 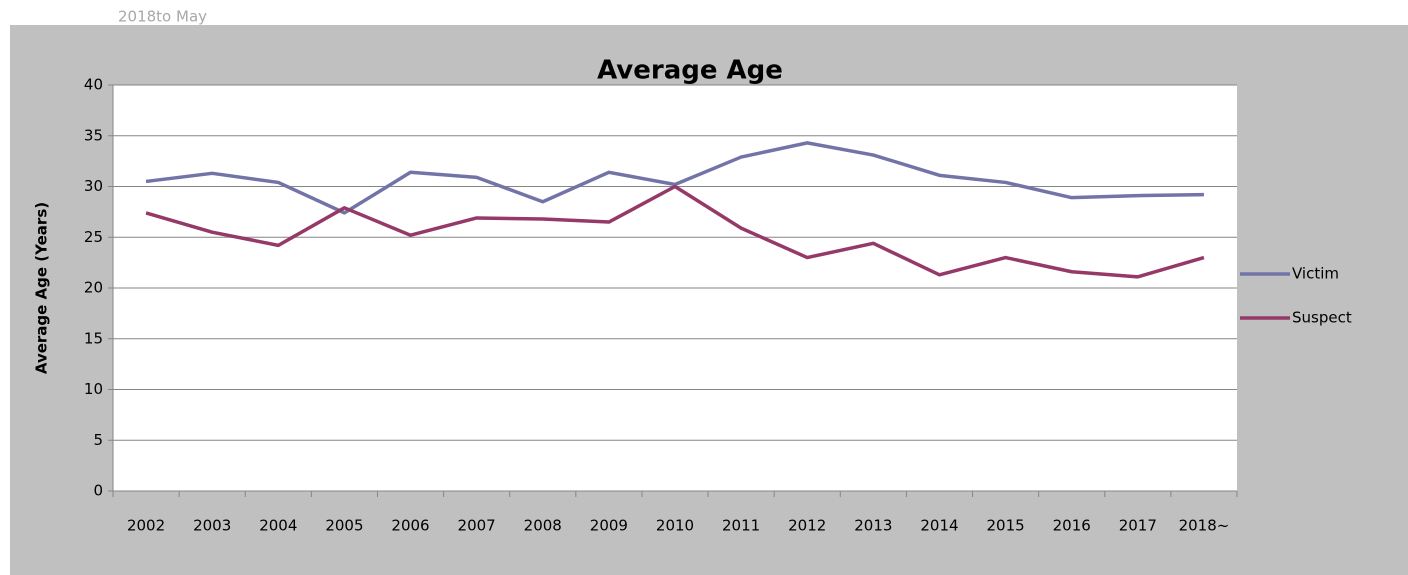 What do you see at coordinates (1072, 526) in the screenshot?
I see `x-tick-label: 2016` at bounding box center [1072, 526].